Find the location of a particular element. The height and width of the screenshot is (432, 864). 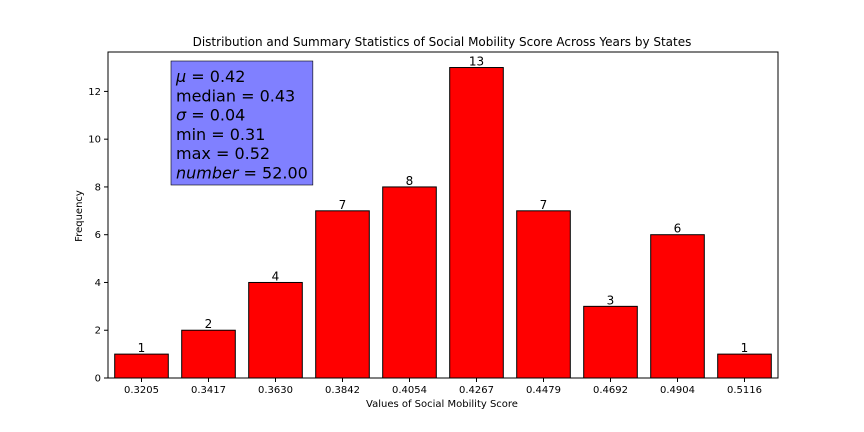

y-tick-label-4: 8 is located at coordinates (98, 187).